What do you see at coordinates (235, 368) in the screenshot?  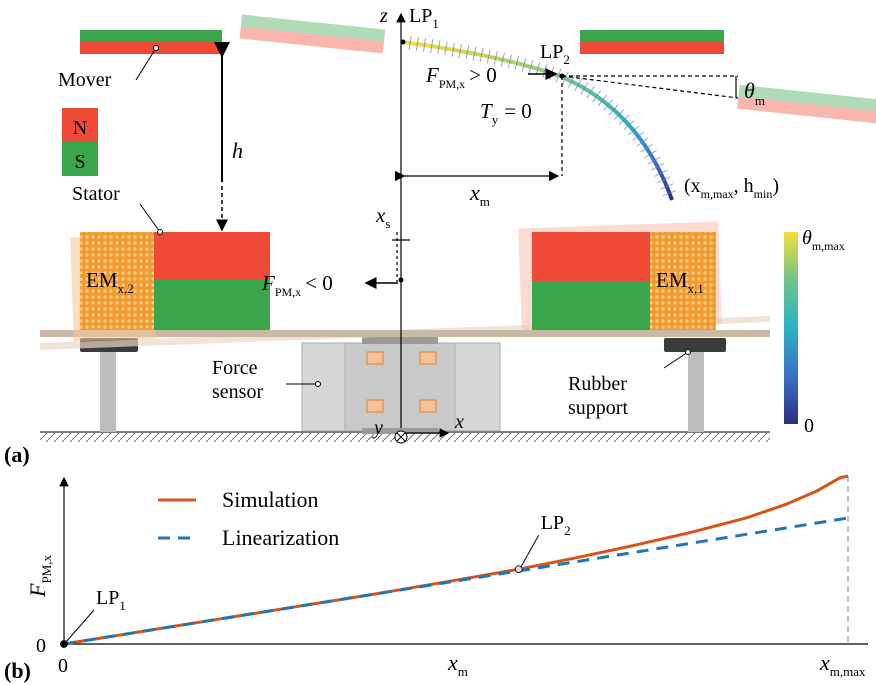 I see `force-sensor-label-1: Force` at bounding box center [235, 368].